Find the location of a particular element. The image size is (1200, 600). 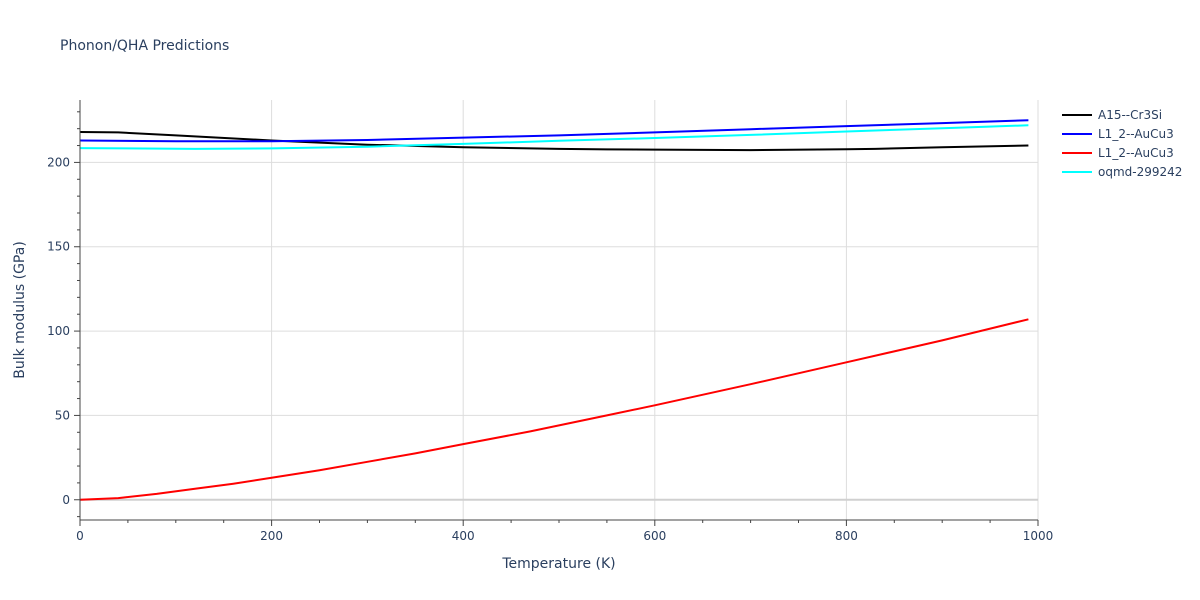

x-tick-label: 400 is located at coordinates (463, 536).